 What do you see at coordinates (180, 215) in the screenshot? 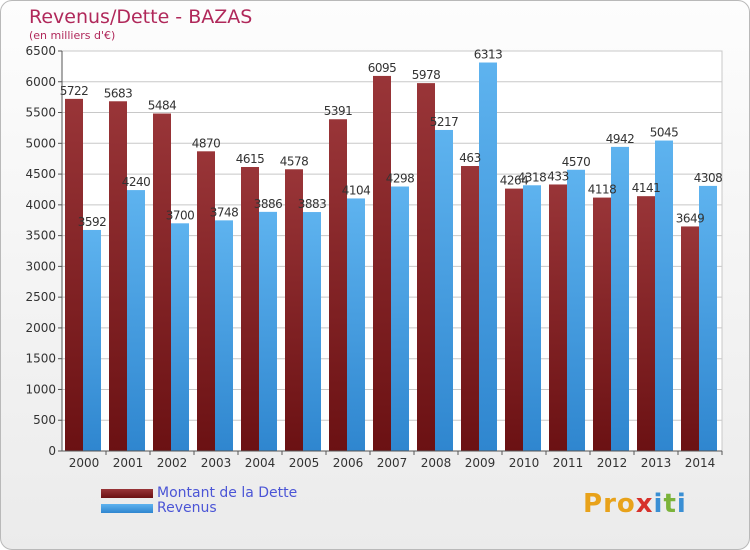
I see `data-label-revenue: 3700` at bounding box center [180, 215].